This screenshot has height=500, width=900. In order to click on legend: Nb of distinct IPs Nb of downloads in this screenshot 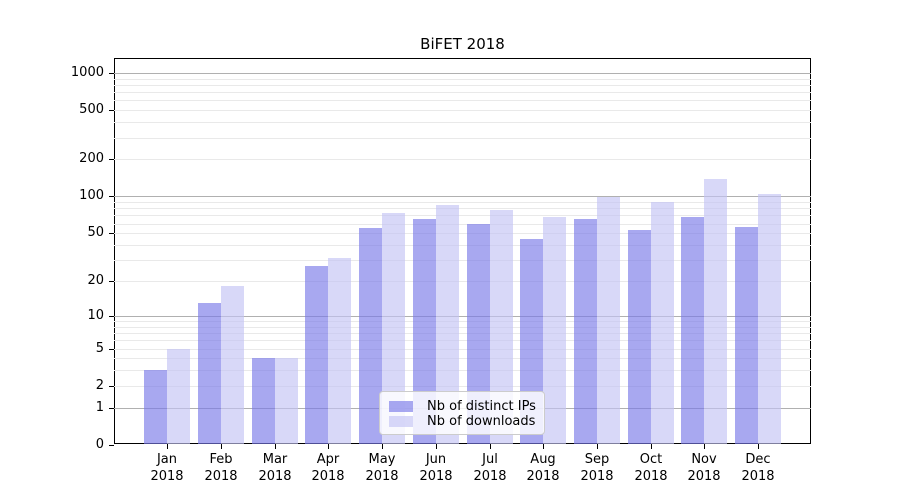, I will do `click(462, 413)`.